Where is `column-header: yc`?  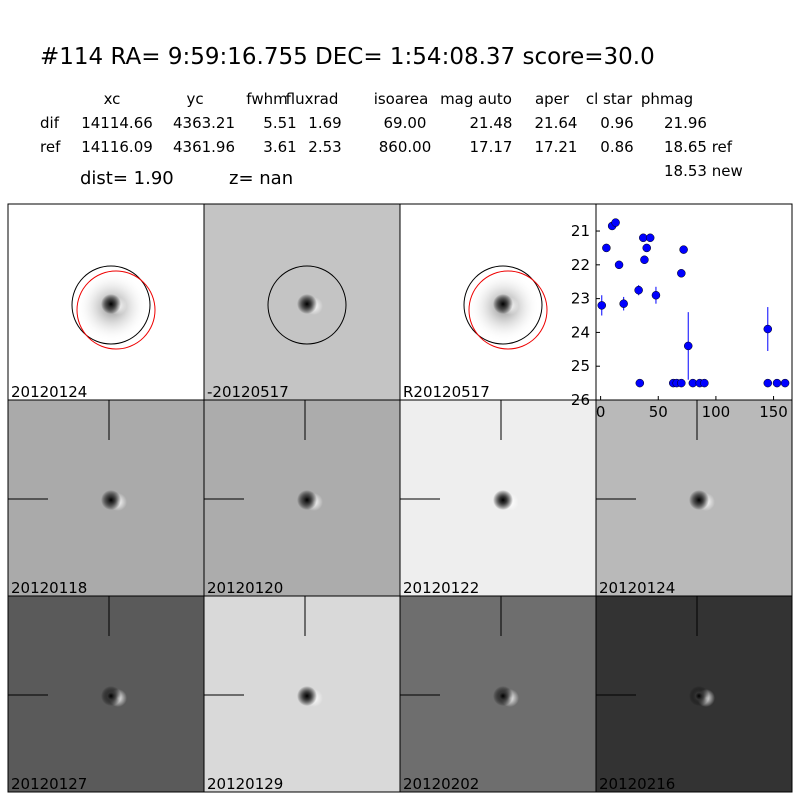 column-header: yc is located at coordinates (194, 99).